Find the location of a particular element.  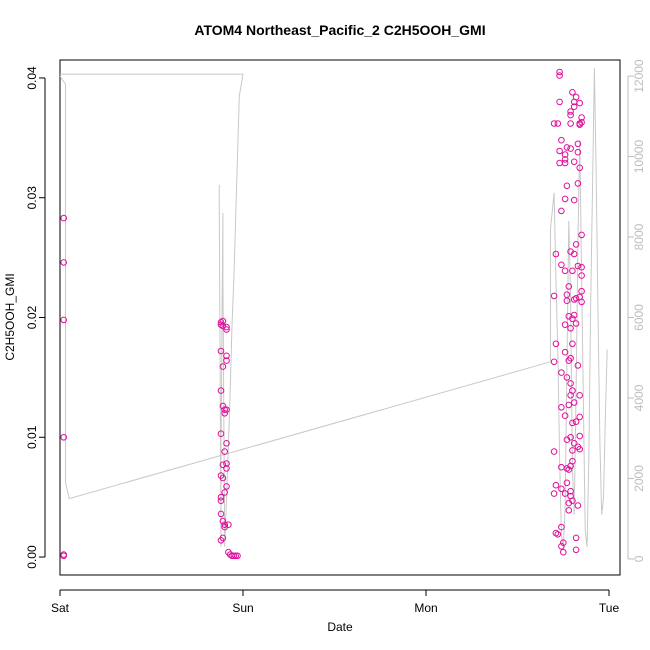

x-tick-label: Sat is located at coordinates (60, 608).